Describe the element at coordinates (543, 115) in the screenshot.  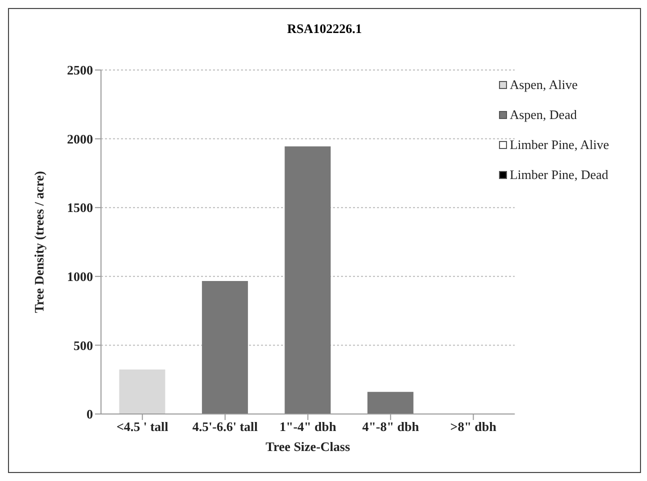
I see `legend-label: Aspen, Dead` at that location.